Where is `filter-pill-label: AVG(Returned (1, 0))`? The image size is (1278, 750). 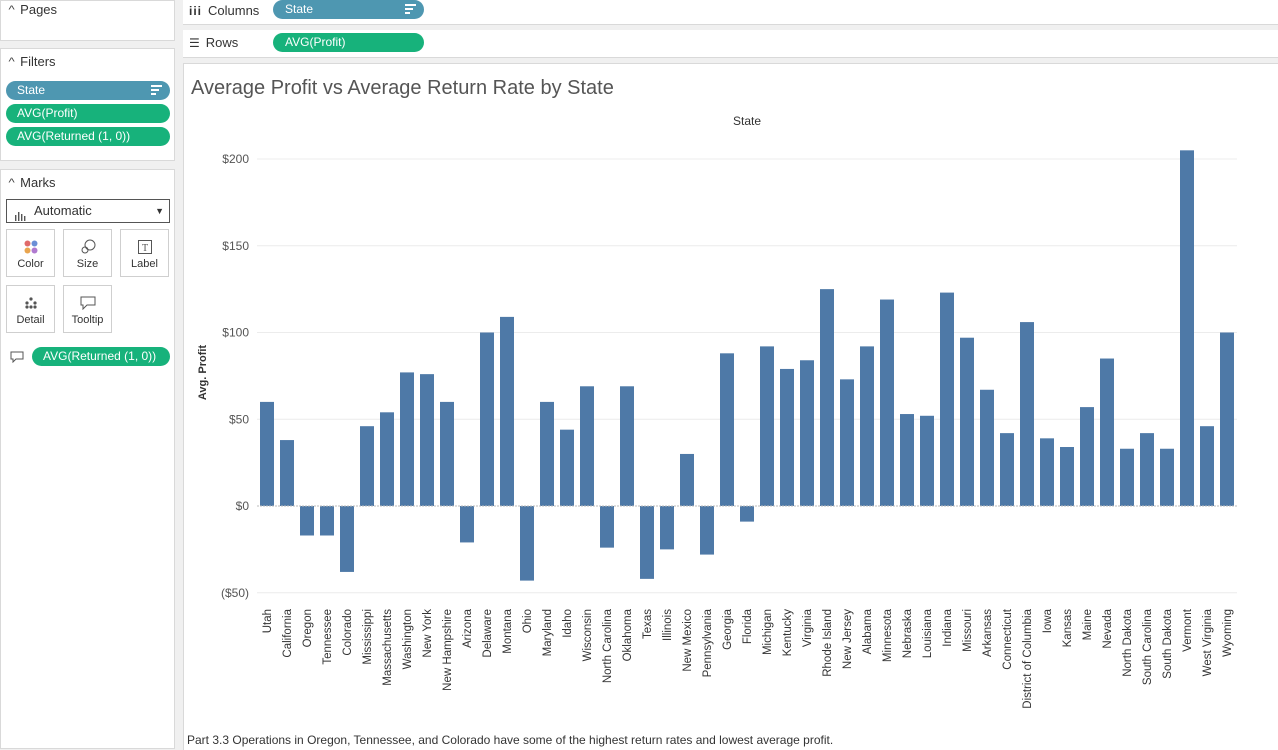
filter-pill-label: AVG(Returned (1, 0)) is located at coordinates (74, 136).